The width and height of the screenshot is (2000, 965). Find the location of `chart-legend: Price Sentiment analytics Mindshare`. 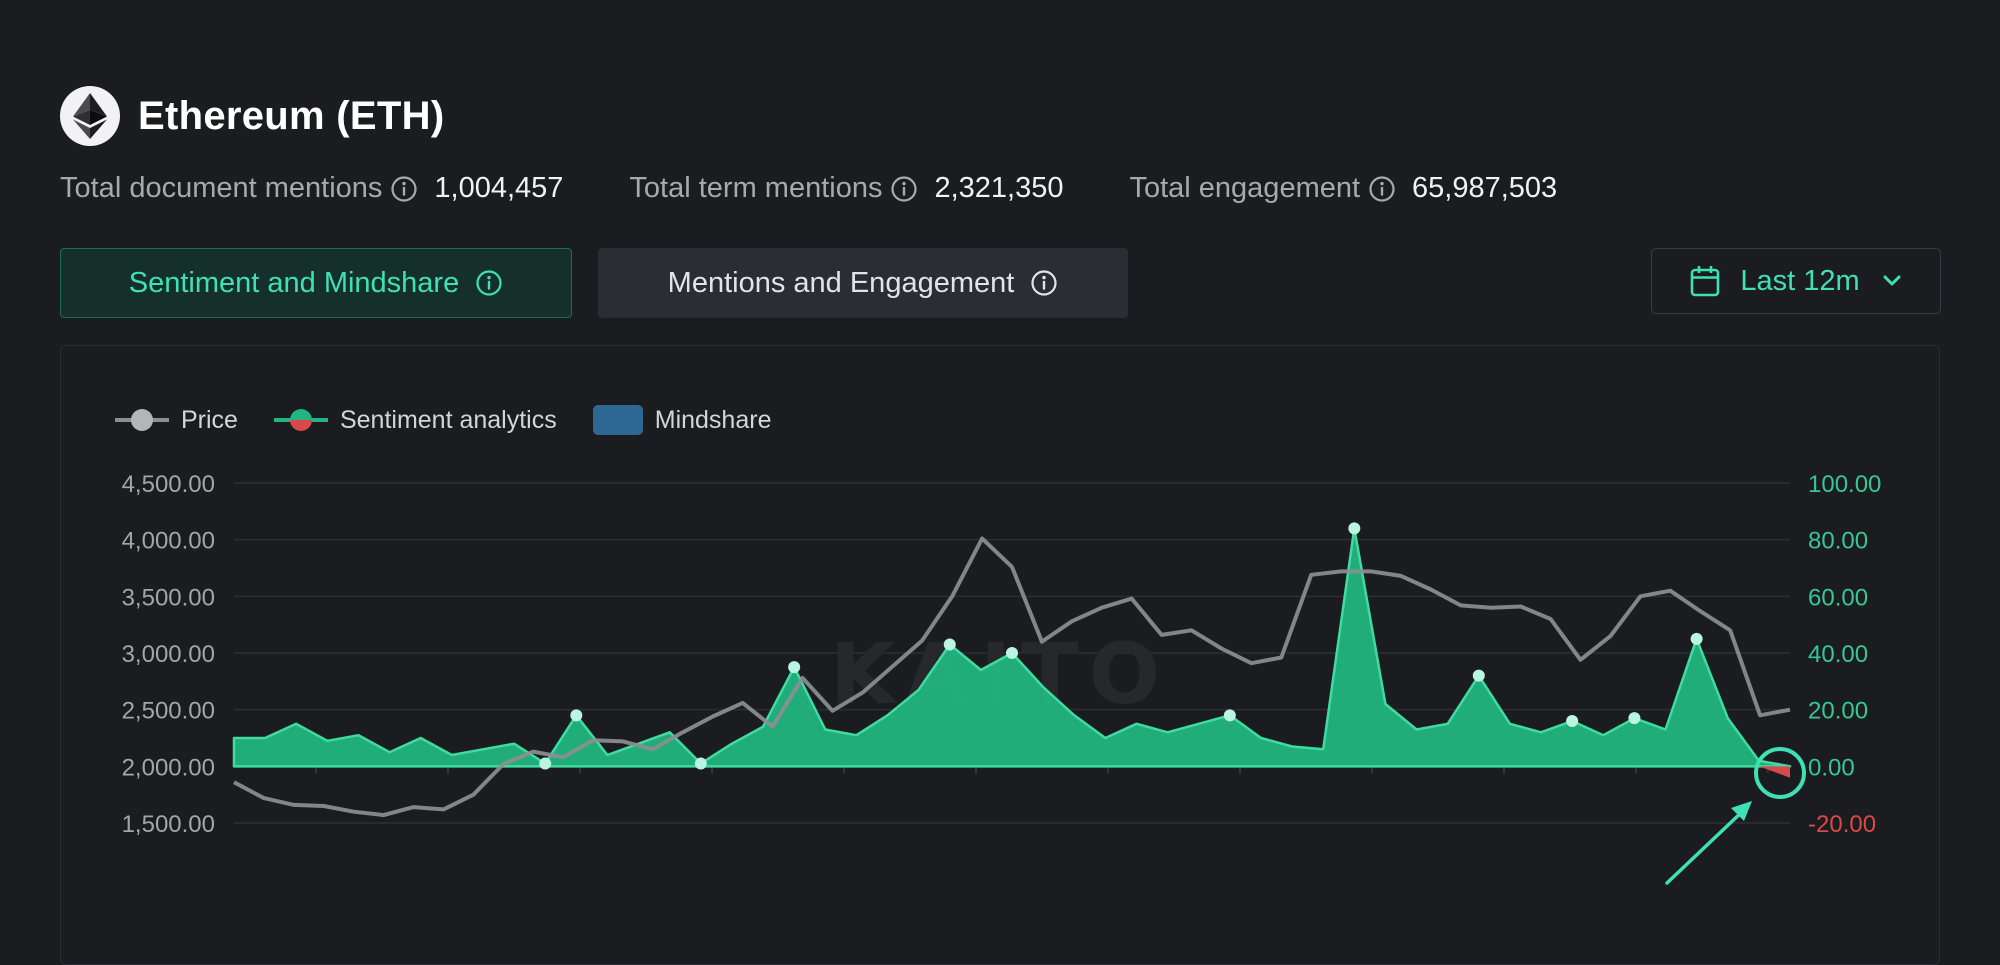

chart-legend: Price Sentiment analytics Mindshare is located at coordinates (461, 420).